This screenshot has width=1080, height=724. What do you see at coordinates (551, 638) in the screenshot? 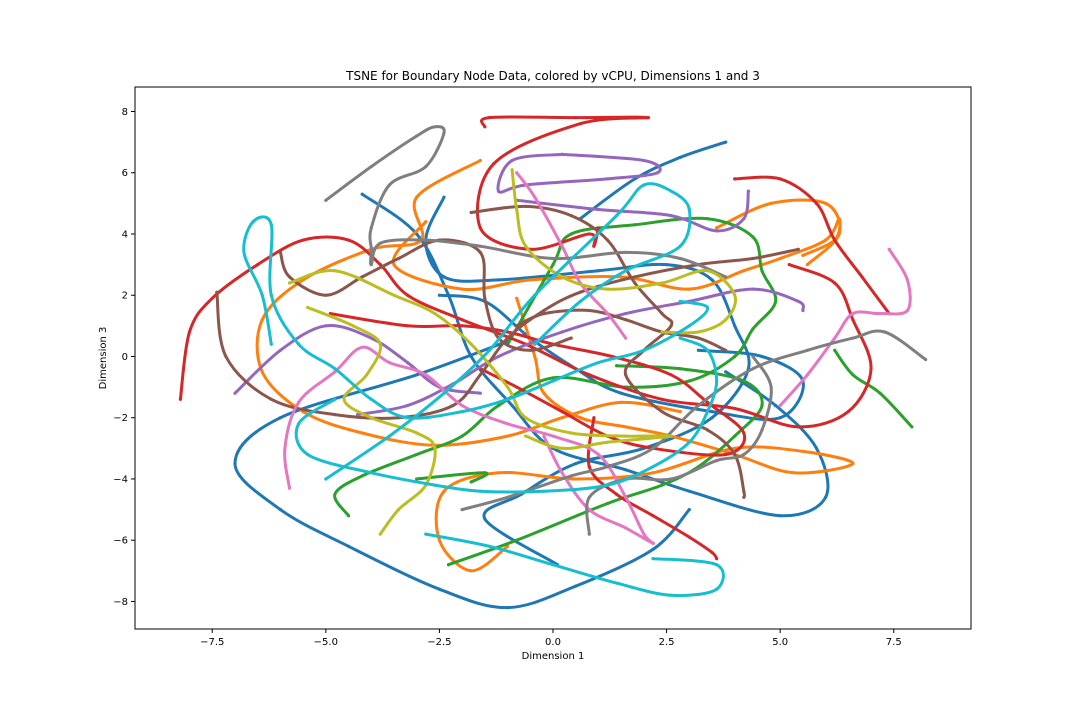
I see `x-axis-ticks: −7.5 −5.0 −2.5 0.0 2.5 5.0 7.5` at bounding box center [551, 638].